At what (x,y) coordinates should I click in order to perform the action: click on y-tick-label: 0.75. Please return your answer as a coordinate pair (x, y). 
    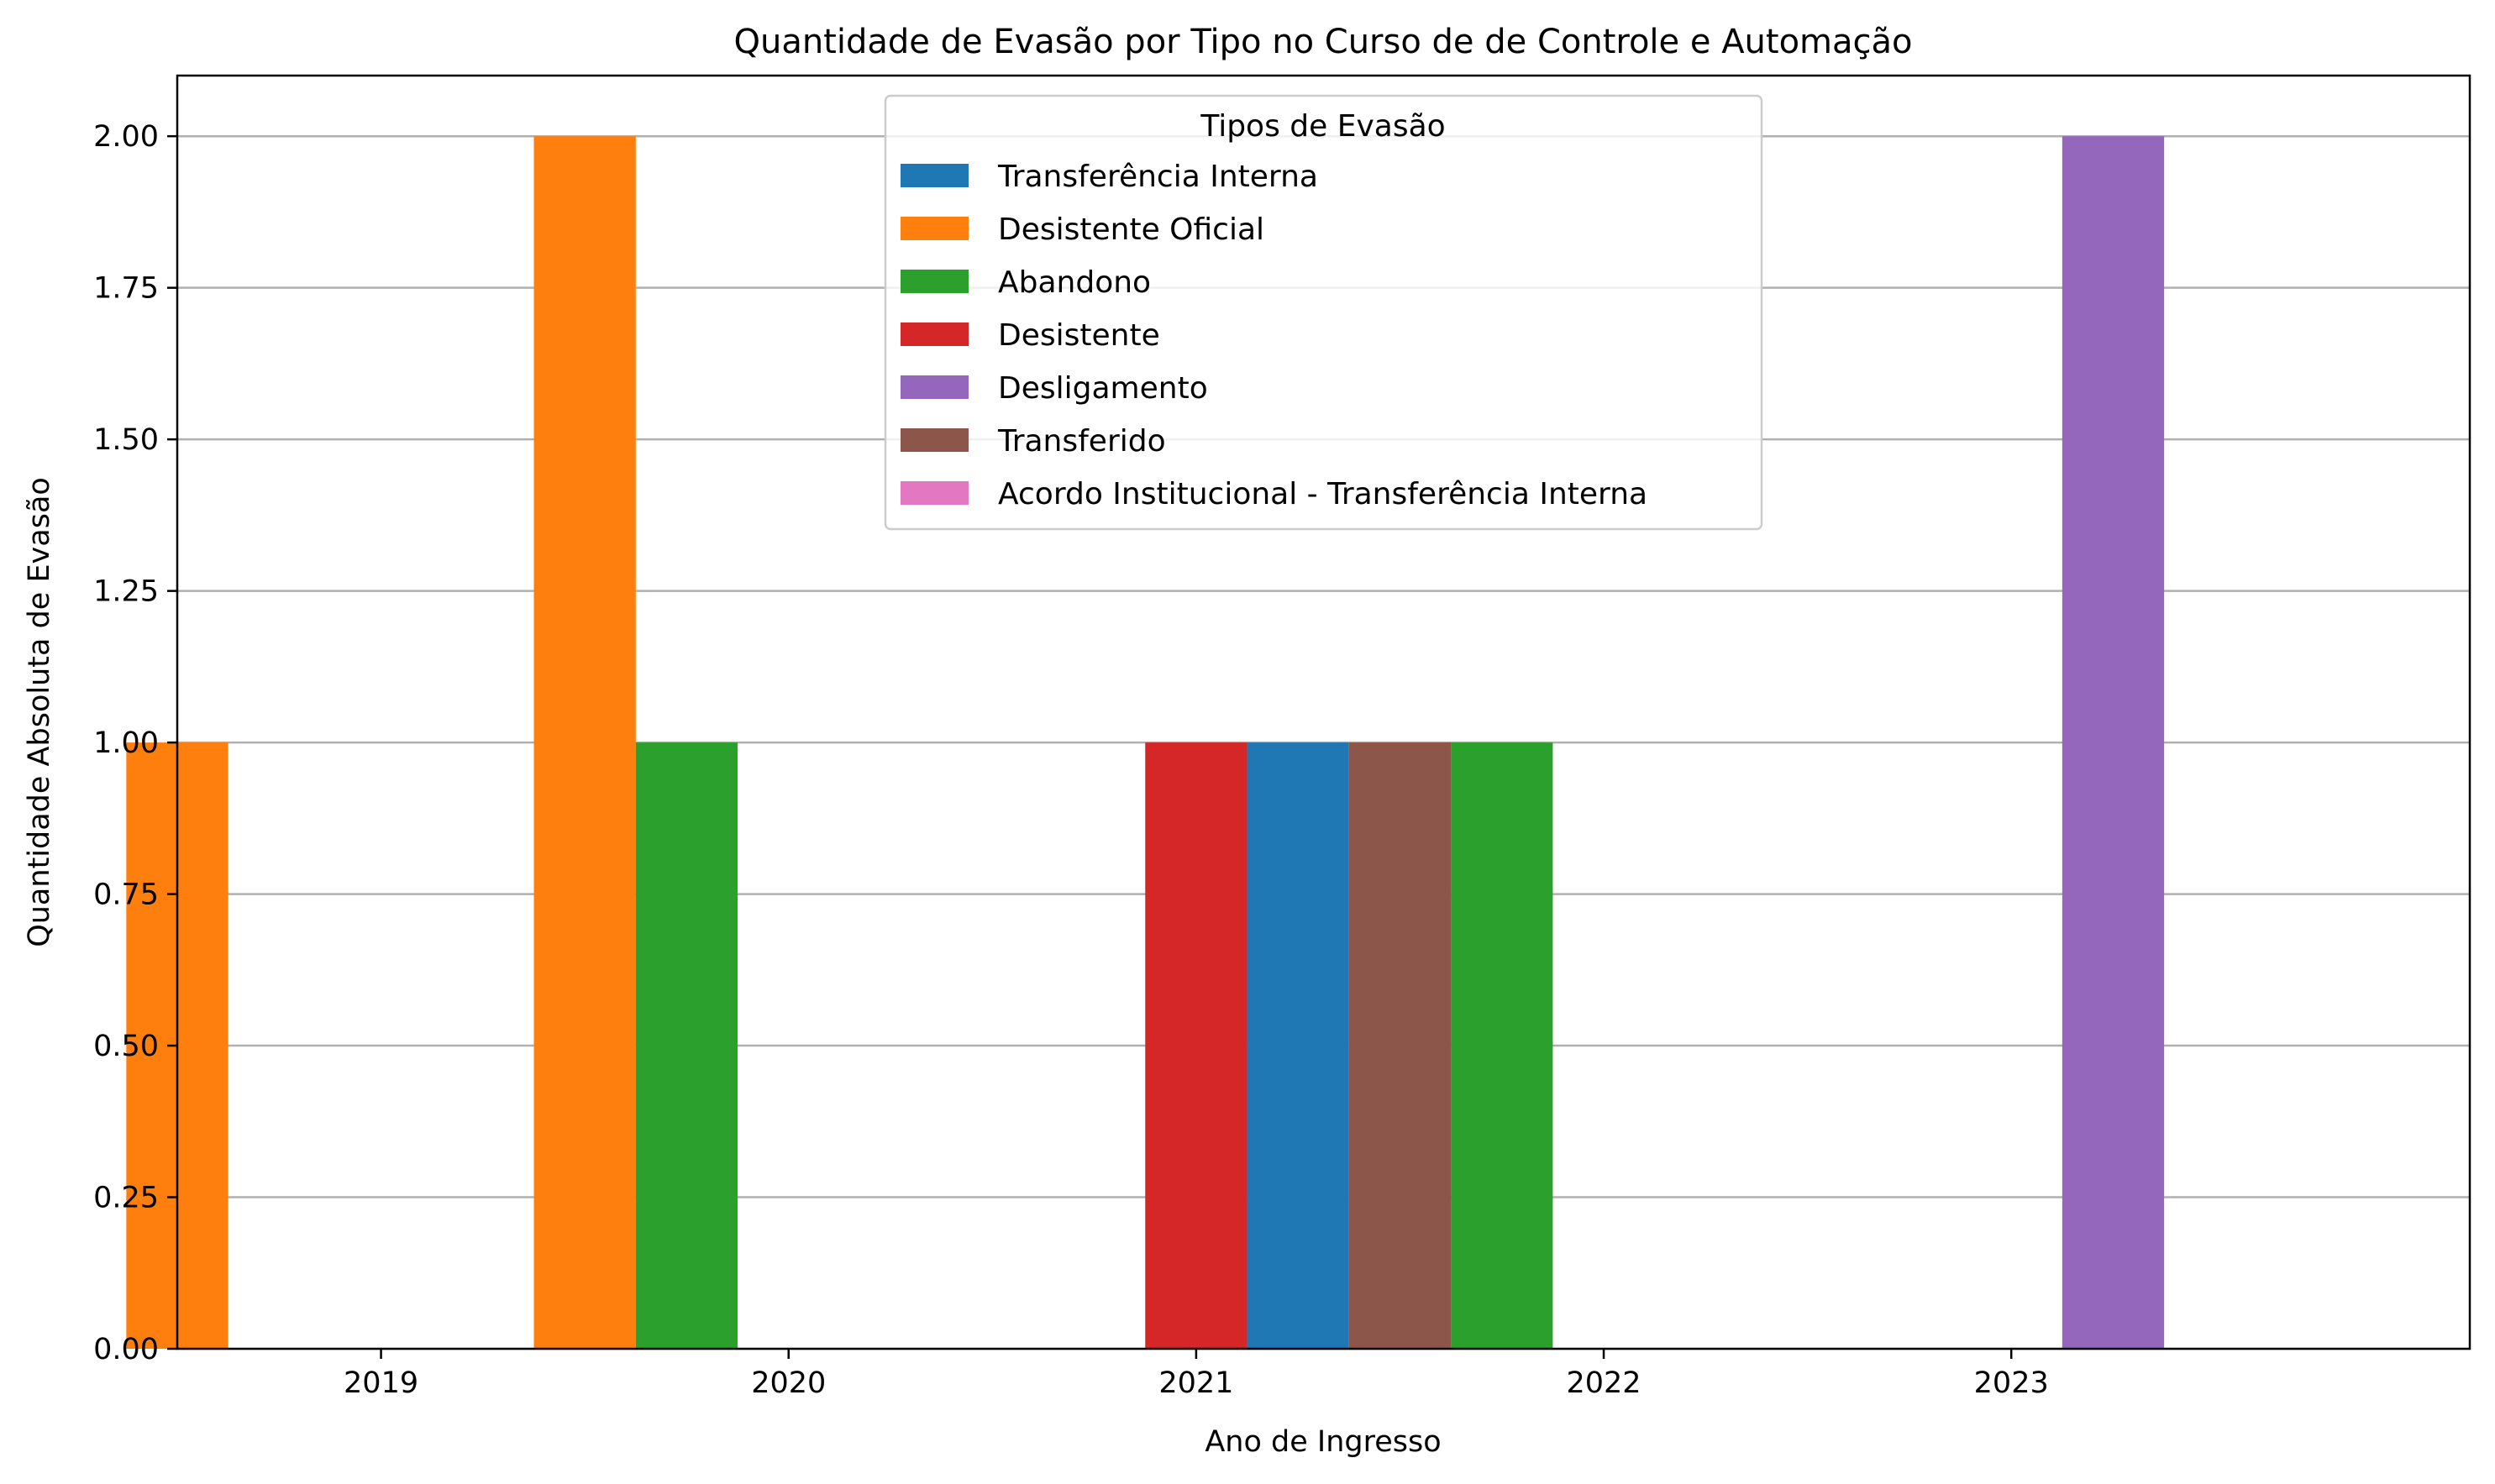
    Looking at the image, I should click on (126, 895).